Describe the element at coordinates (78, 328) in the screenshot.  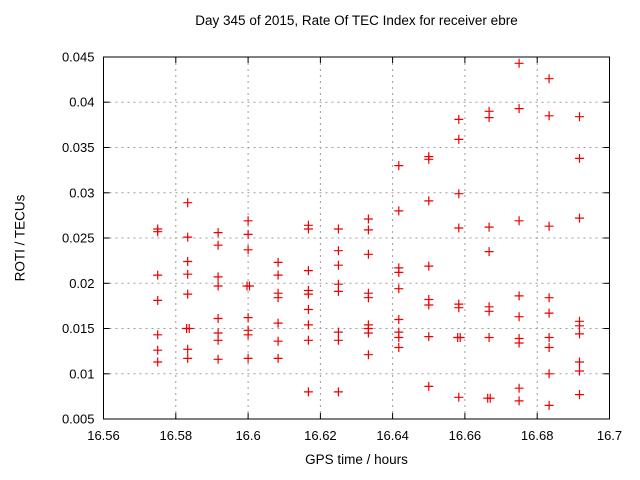
I see `y-tick-label: 0.015` at that location.